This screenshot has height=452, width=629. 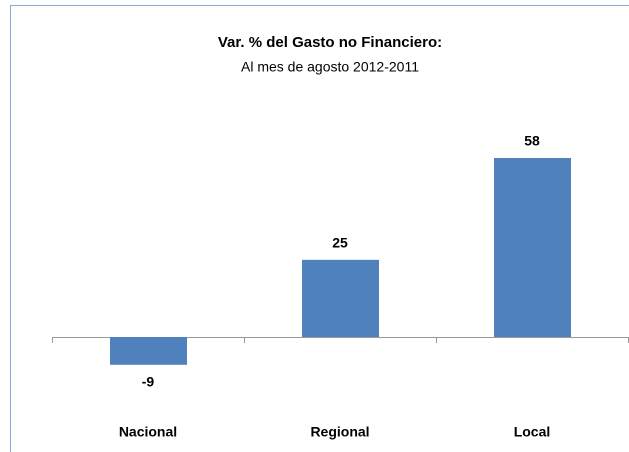 What do you see at coordinates (532, 432) in the screenshot?
I see `x-tick-label: Local` at bounding box center [532, 432].